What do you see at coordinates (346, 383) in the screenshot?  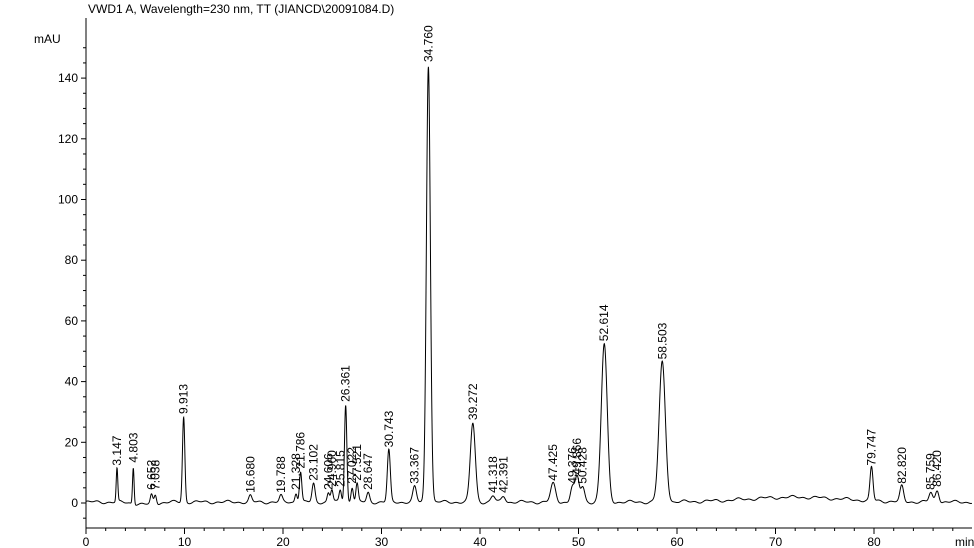 I see `peak-label-26.361: 26.361` at bounding box center [346, 383].